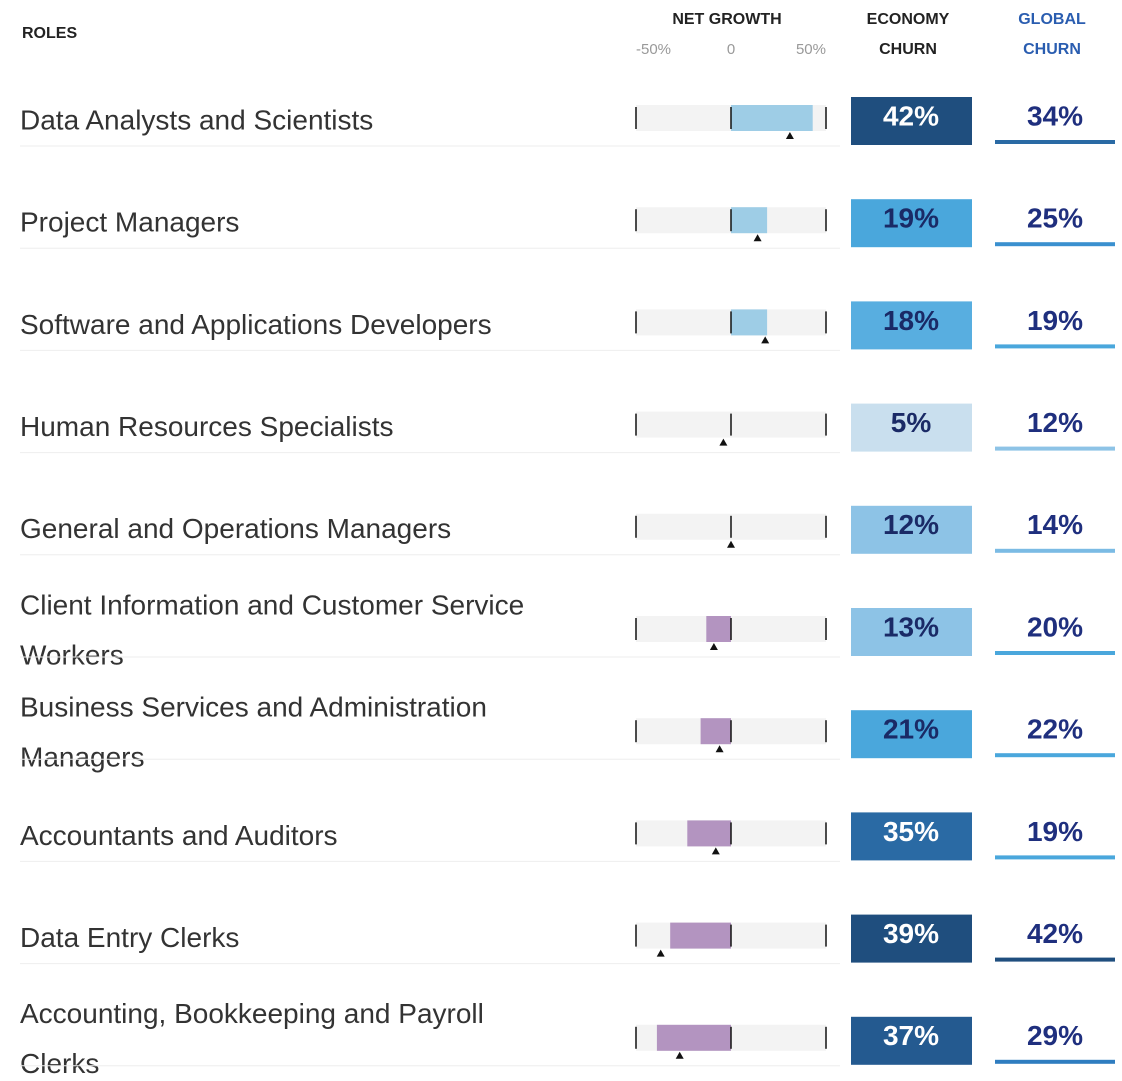 The image size is (1122, 1081). What do you see at coordinates (731, 49) in the screenshot?
I see `x-tick-label: 0` at bounding box center [731, 49].